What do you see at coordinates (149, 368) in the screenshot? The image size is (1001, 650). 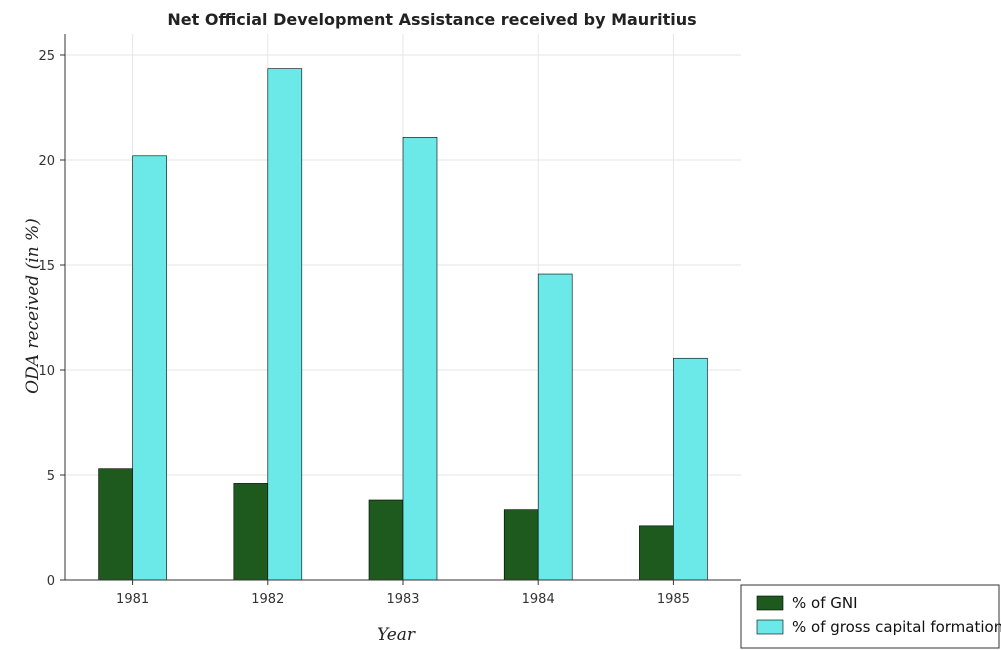 I see `bar-gross-capital-formation-1981` at bounding box center [149, 368].